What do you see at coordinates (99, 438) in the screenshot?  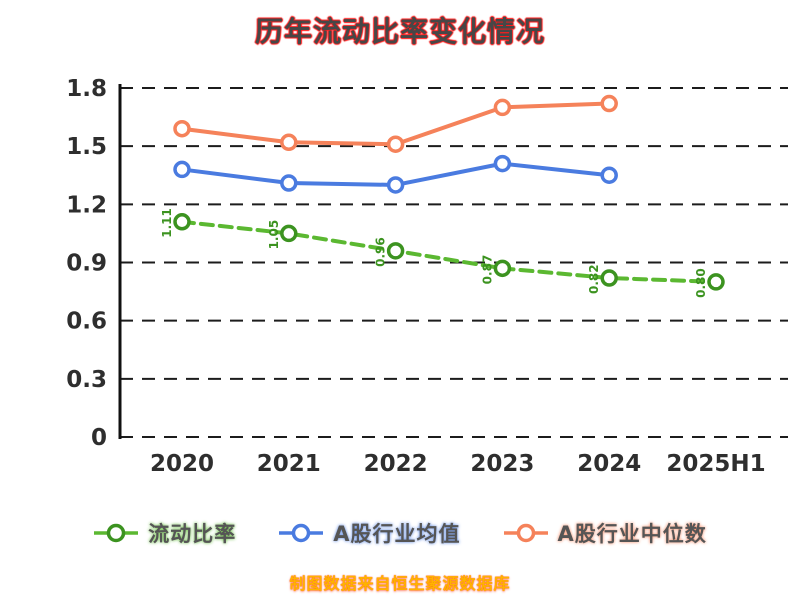 I see `y-tick-label: 0` at bounding box center [99, 438].